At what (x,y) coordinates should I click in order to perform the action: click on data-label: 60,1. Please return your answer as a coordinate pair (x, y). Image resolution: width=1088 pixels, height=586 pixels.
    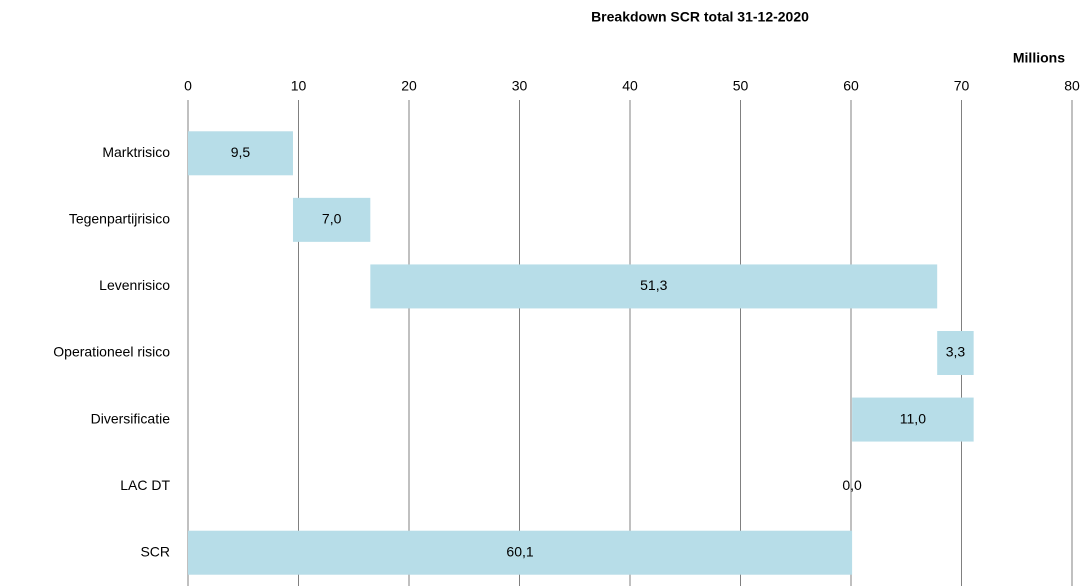
    Looking at the image, I should click on (519, 551).